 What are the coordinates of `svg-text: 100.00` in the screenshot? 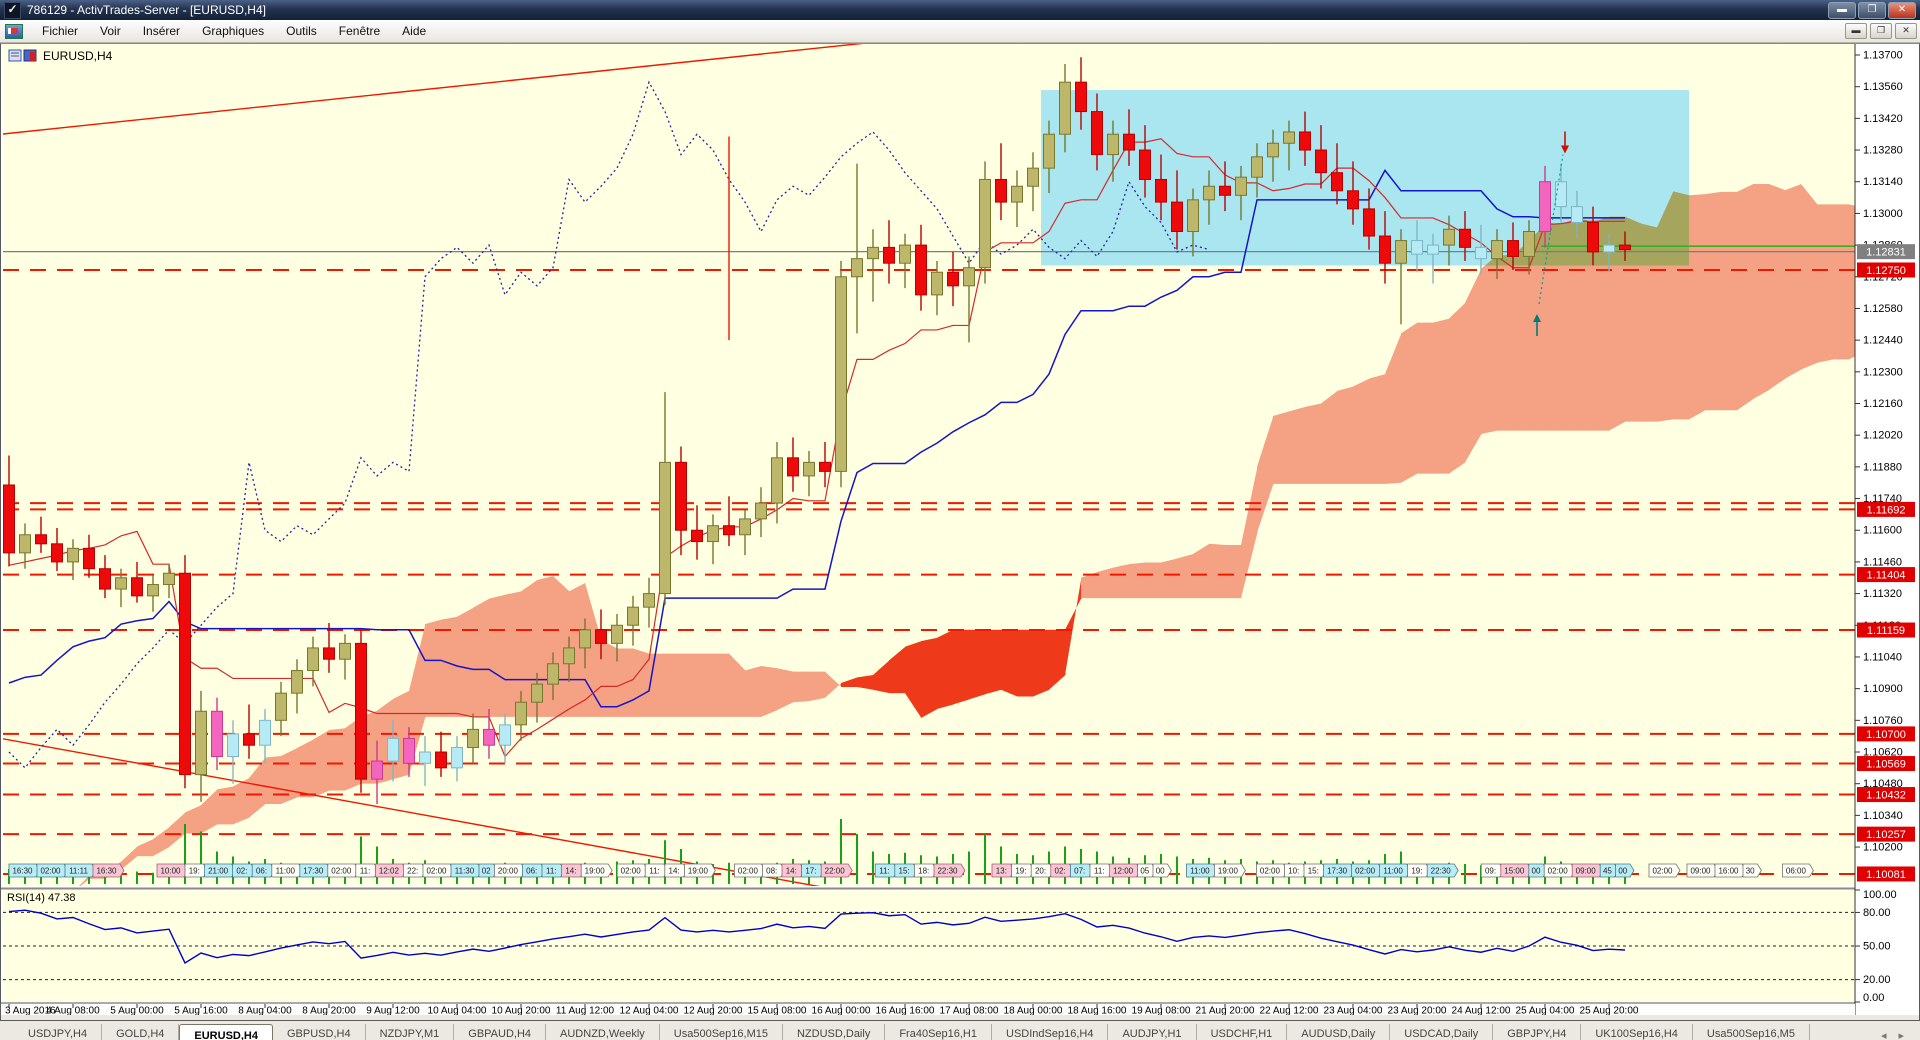 It's located at (1880, 895).